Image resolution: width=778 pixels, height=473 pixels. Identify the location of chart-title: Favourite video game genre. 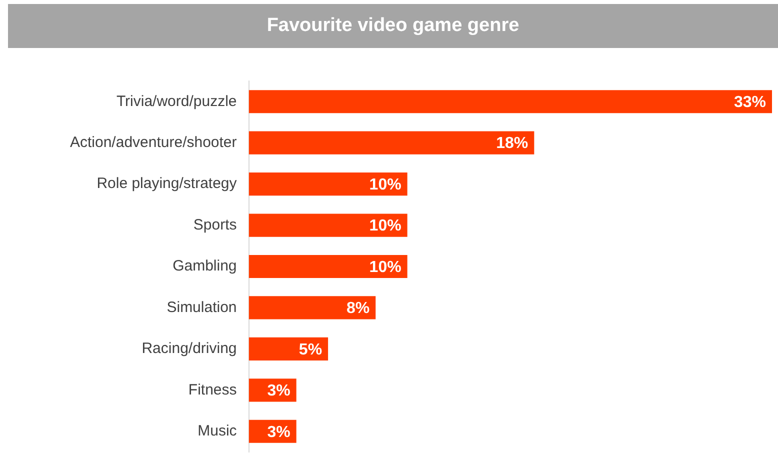
(393, 26).